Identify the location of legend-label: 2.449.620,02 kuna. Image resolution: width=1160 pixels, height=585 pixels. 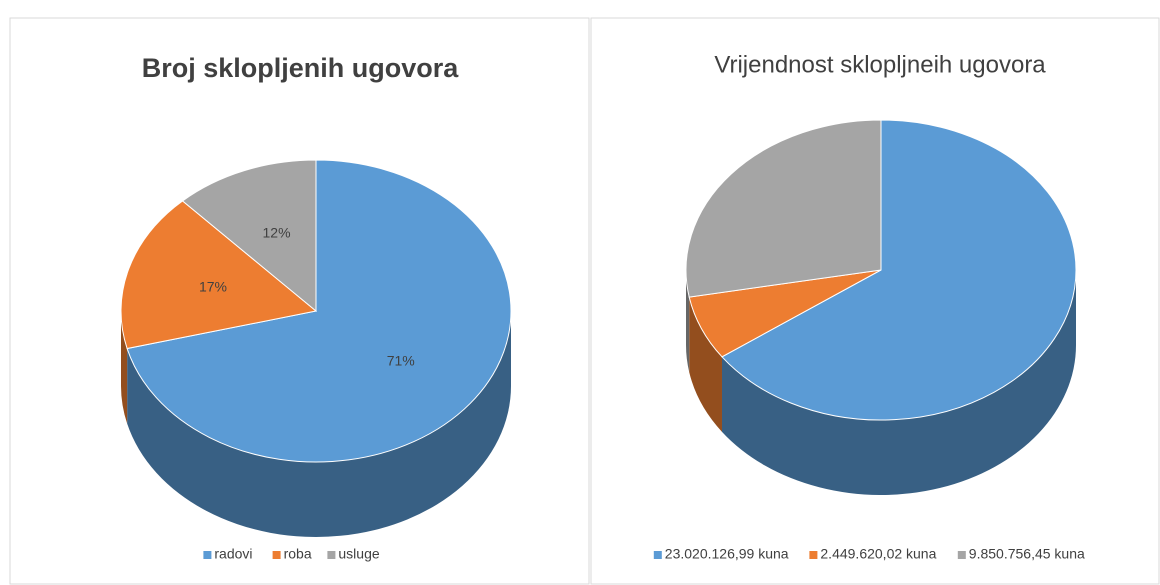
(878, 554).